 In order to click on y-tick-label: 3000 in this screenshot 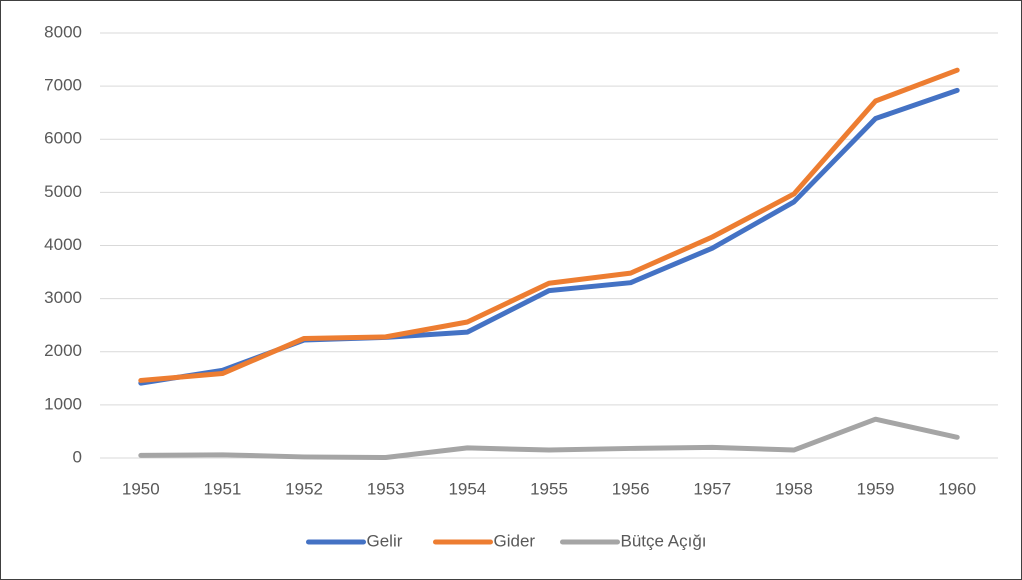, I will do `click(63, 297)`.